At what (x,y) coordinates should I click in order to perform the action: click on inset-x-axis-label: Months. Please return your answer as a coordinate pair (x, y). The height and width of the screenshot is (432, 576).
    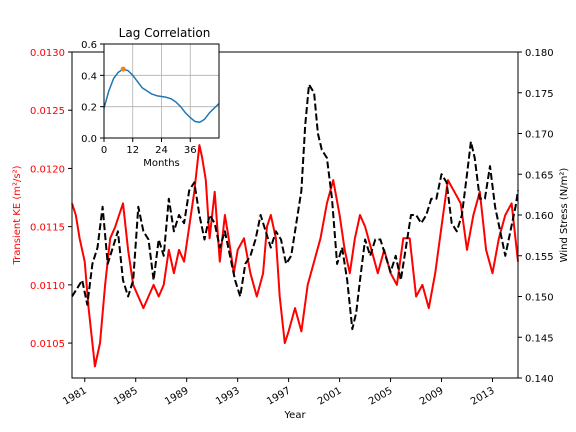
    Looking at the image, I should click on (161, 163).